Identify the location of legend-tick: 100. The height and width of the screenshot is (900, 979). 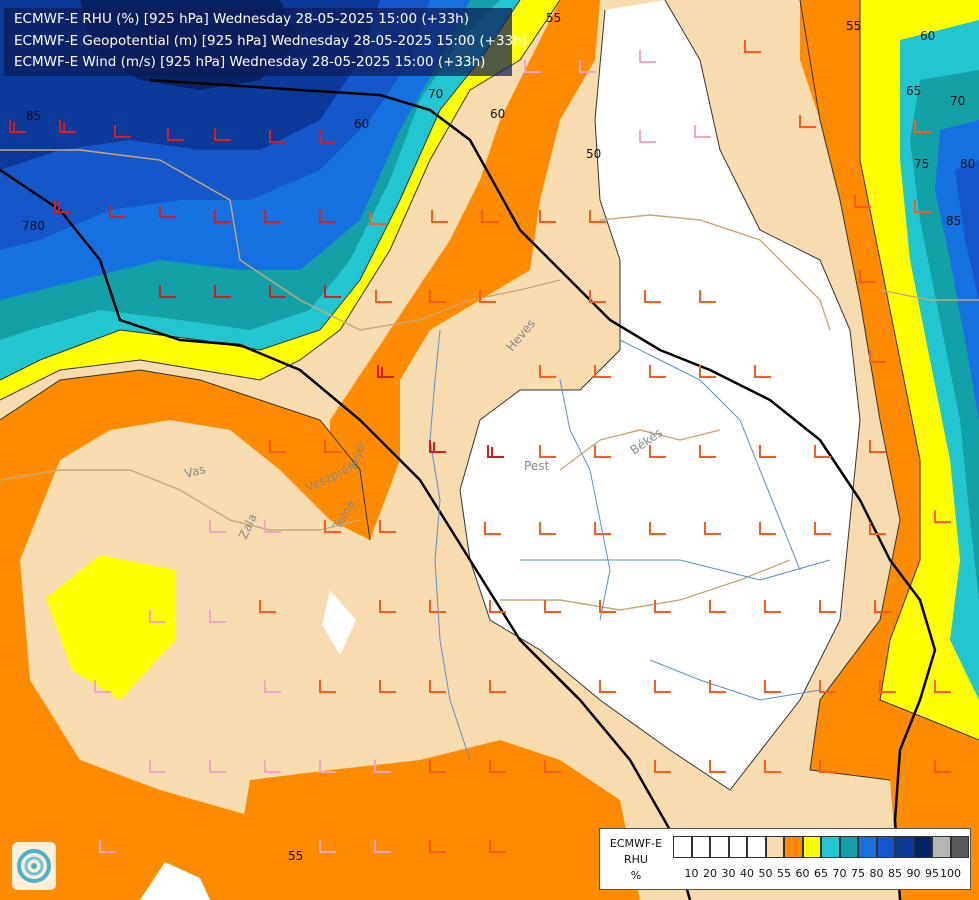
(950, 873).